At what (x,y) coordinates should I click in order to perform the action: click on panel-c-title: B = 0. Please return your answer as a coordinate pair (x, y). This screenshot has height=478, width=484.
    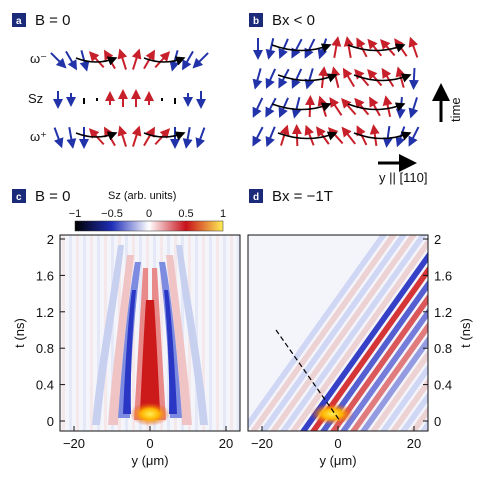
    Looking at the image, I should click on (52, 196).